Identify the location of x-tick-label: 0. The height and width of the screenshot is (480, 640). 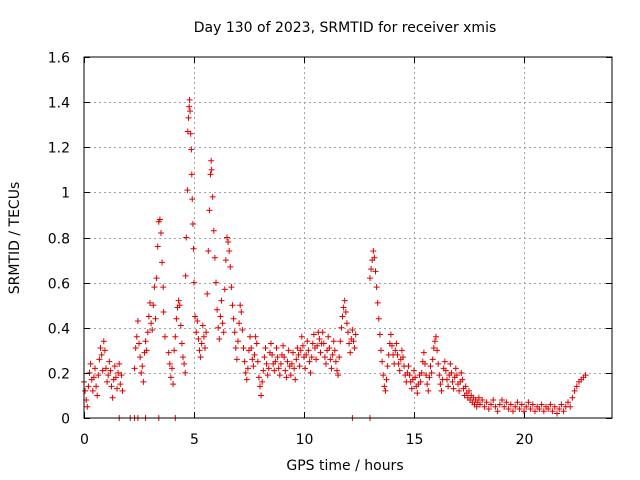
(84, 440).